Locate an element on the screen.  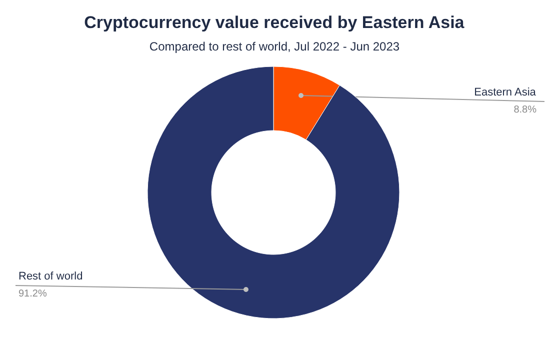
slice-label: Rest of world is located at coordinates (50, 276).